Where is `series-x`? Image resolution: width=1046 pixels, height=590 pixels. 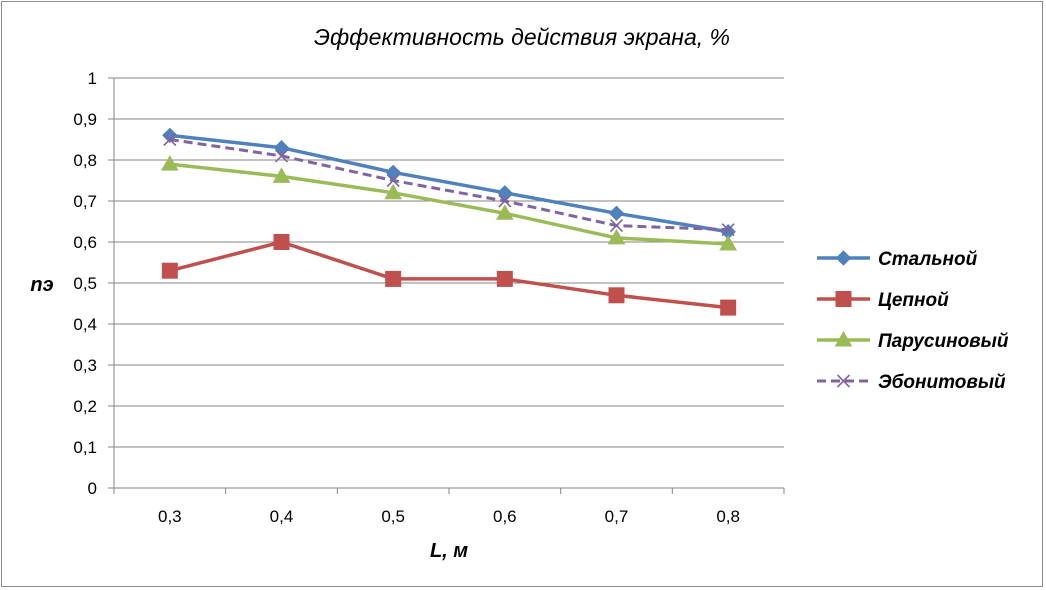 series-x is located at coordinates (449, 184).